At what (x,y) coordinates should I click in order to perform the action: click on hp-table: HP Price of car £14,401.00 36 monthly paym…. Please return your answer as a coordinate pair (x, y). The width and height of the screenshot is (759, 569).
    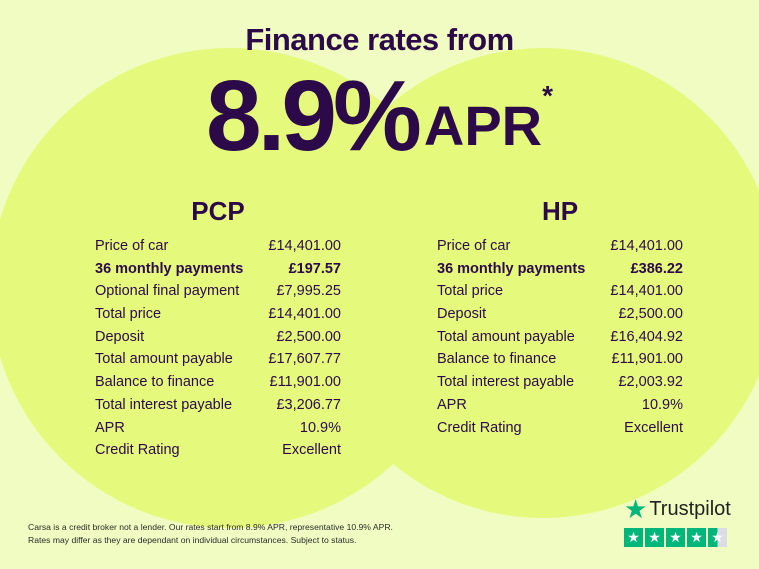
    Looking at the image, I should click on (560, 317).